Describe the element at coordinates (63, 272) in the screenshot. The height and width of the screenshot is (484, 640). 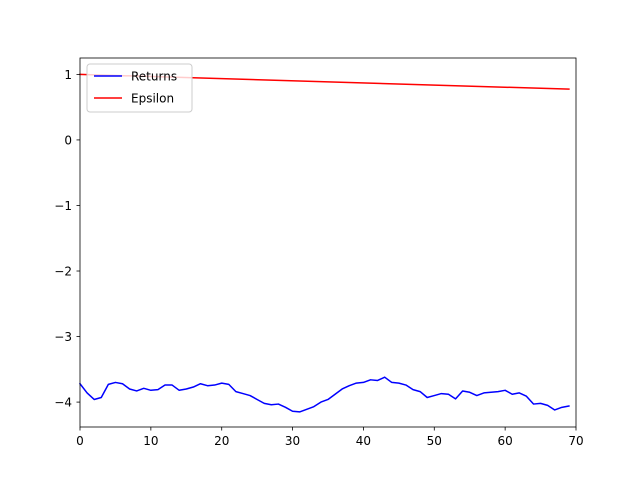
I see `y-tick-label: −2` at that location.